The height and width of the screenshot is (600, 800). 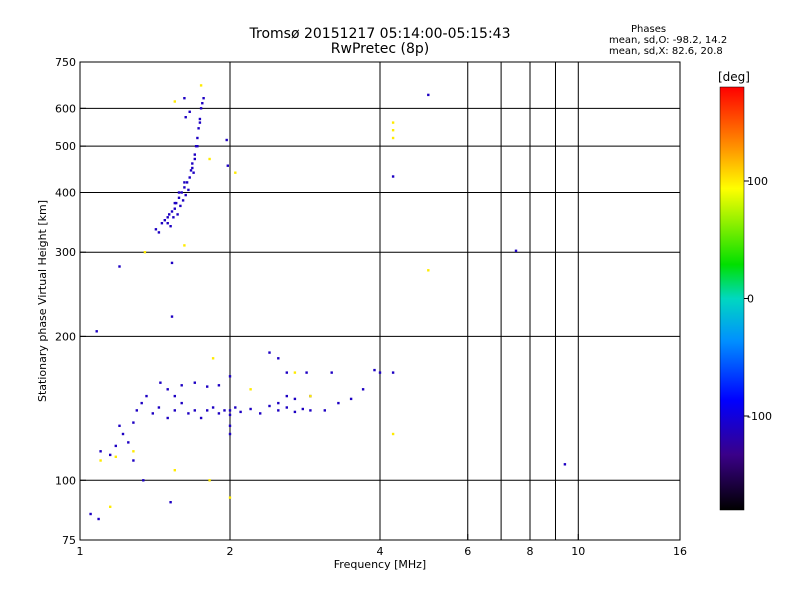 I want to click on x-tick-label: 2, so click(x=230, y=551).